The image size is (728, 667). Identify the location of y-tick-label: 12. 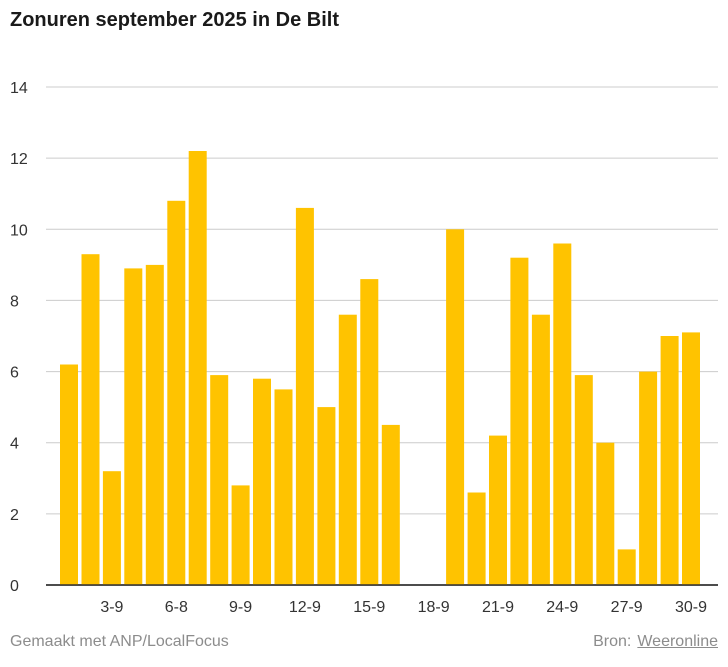
(19, 159).